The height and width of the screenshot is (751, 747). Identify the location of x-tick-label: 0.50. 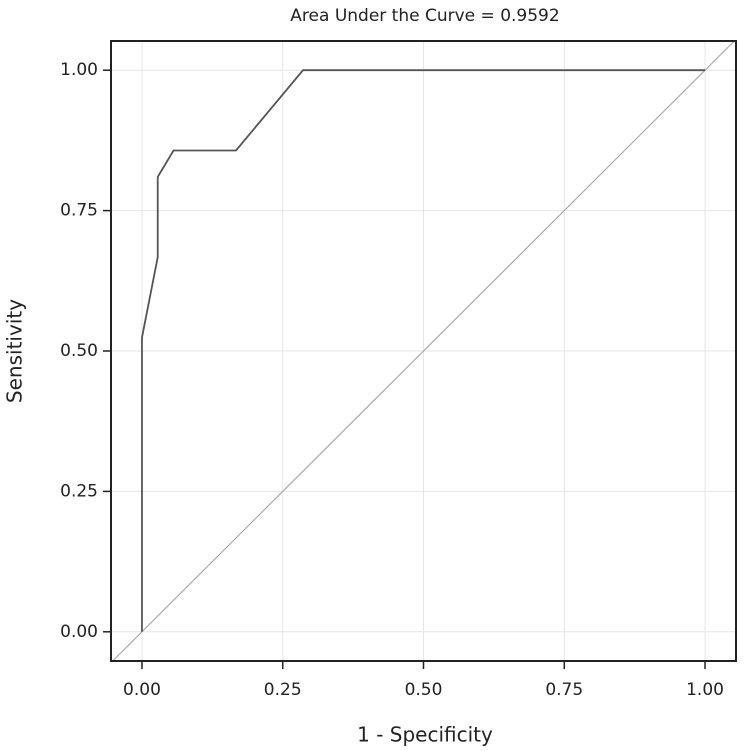
(424, 690).